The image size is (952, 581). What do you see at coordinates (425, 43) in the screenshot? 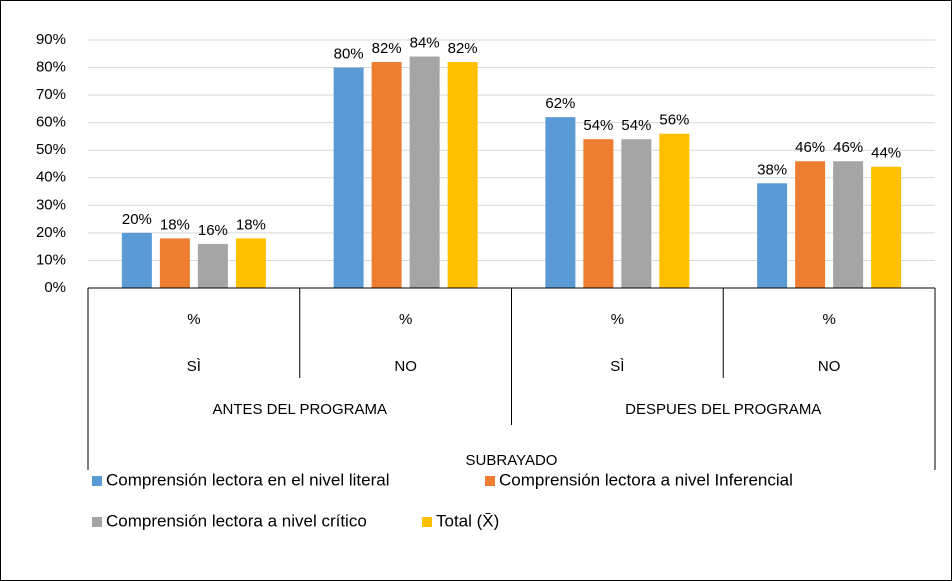
I see `value-label: 84%` at bounding box center [425, 43].